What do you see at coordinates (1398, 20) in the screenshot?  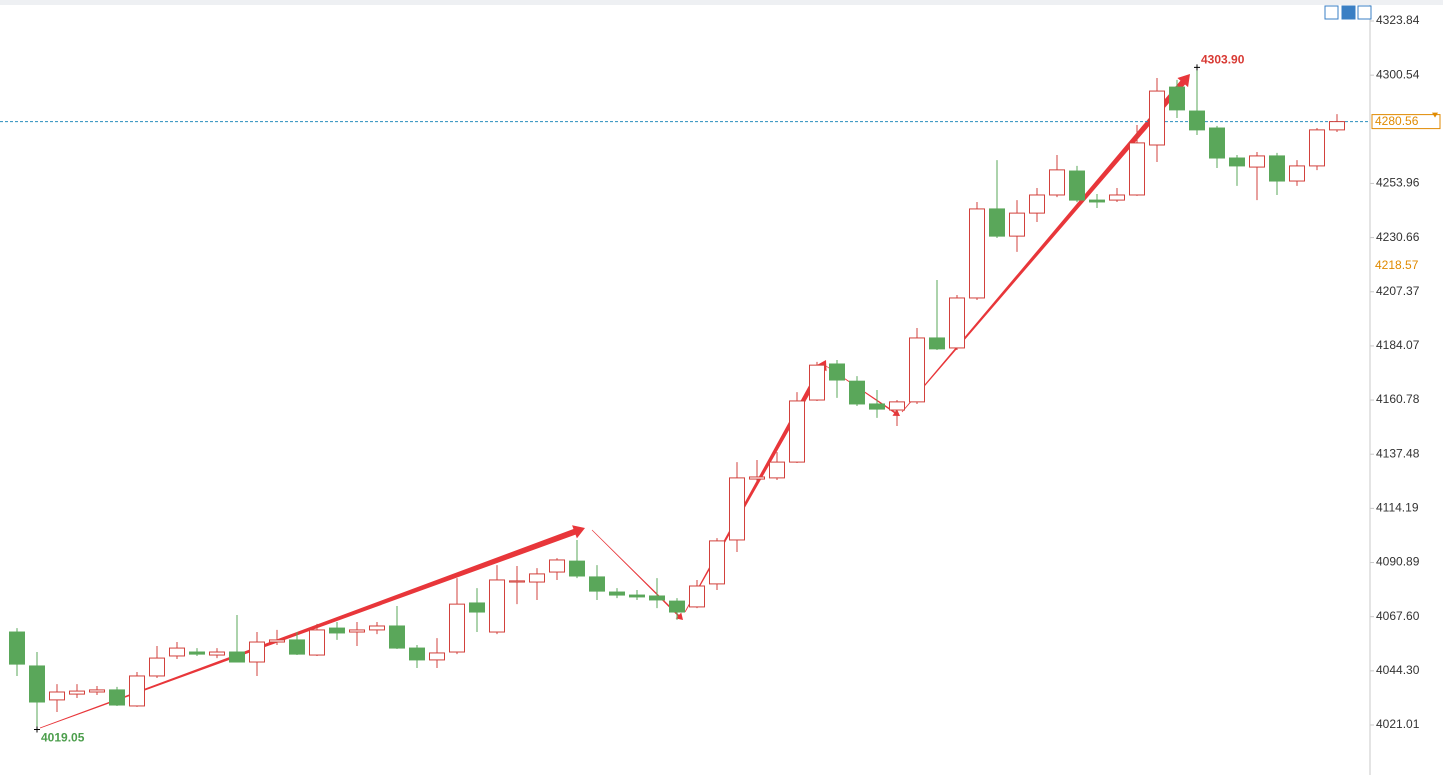 I see `y-tick-label: 4323.84` at bounding box center [1398, 20].